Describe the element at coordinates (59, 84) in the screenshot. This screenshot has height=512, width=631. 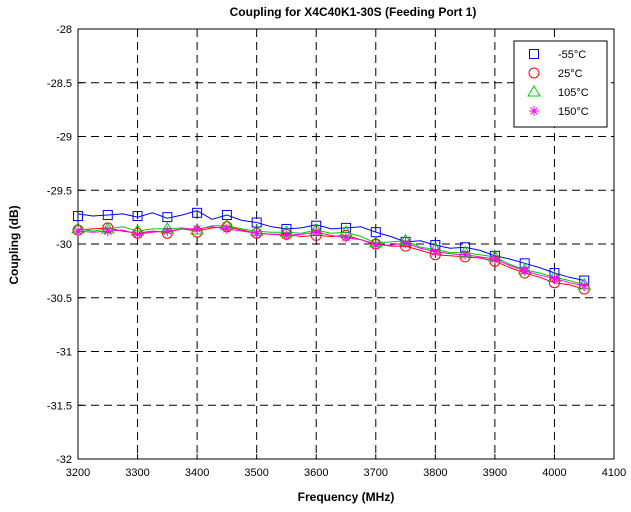
I see `y-tick-label: -28.5` at that location.